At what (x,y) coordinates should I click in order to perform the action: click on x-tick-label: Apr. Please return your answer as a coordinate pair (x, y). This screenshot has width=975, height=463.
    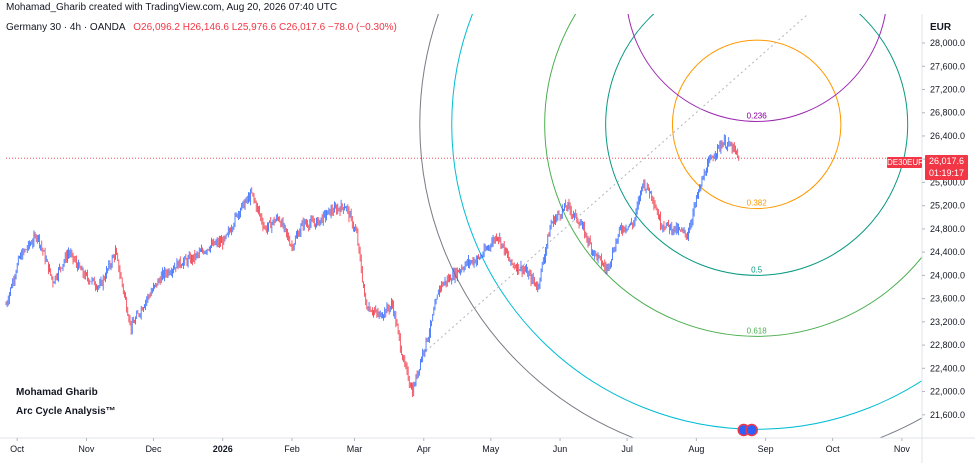
    Looking at the image, I should click on (424, 449).